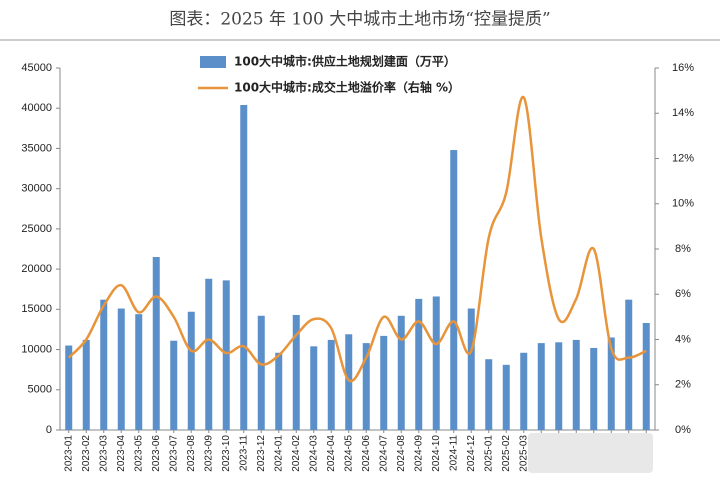  What do you see at coordinates (453, 453) in the screenshot?
I see `x-tick-label: 2024-11` at bounding box center [453, 453].